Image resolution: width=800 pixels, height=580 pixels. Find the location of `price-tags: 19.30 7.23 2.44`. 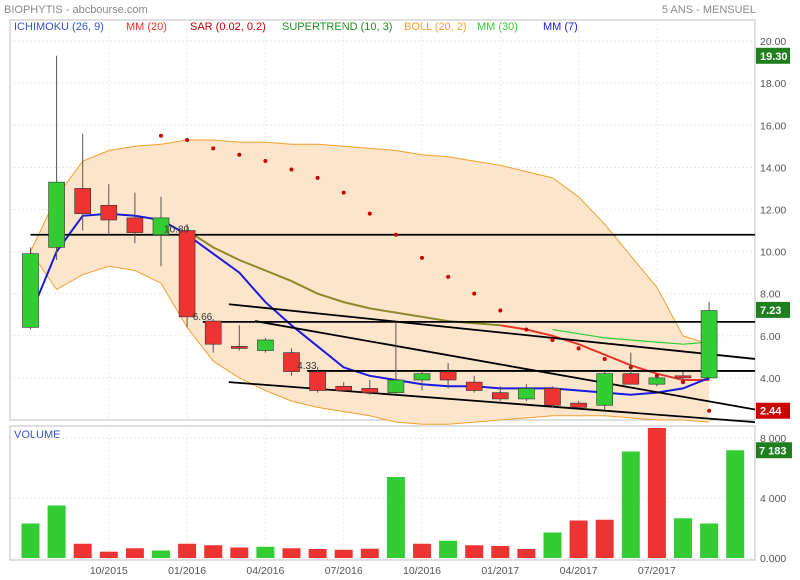

price-tags: 19.30 7.23 2.44 is located at coordinates (773, 233).